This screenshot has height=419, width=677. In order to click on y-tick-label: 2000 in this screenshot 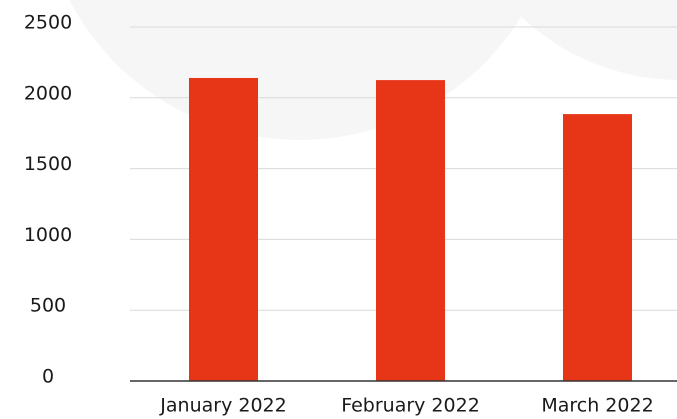, I will do `click(48, 93)`.